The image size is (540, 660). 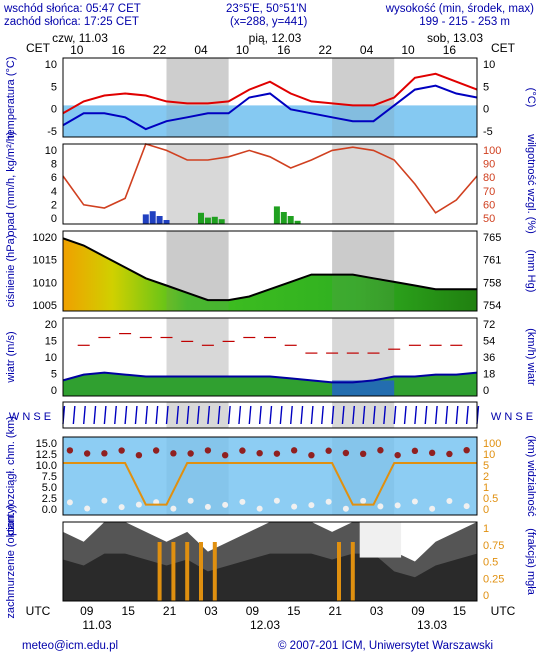 What do you see at coordinates (486, 477) in the screenshot?
I see `visibility-tick: 2` at bounding box center [486, 477].